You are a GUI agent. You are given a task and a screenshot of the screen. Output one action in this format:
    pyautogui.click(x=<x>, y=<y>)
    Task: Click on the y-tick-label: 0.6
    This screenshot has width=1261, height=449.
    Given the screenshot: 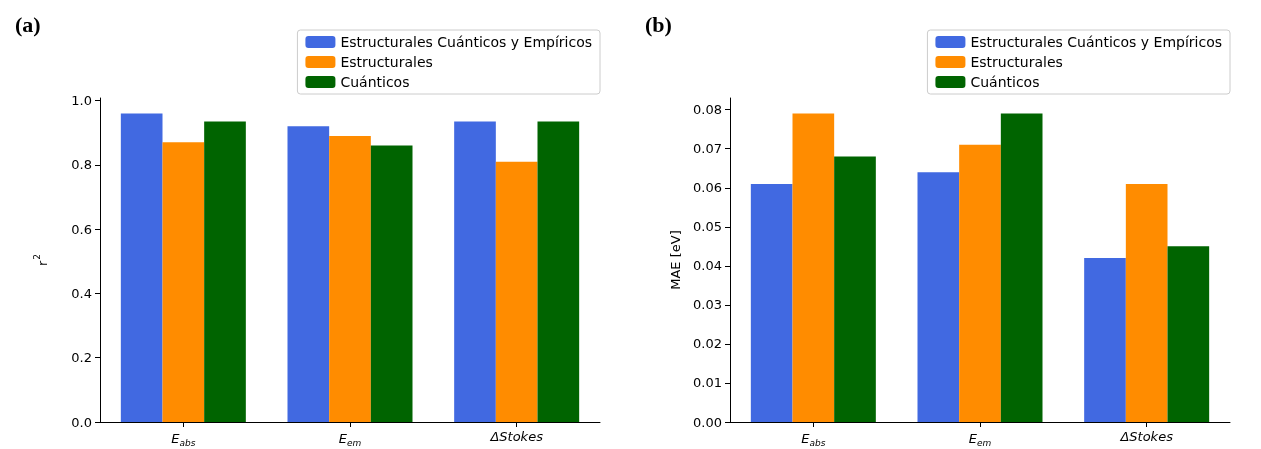 What is the action you would take?
    pyautogui.click(x=81, y=229)
    